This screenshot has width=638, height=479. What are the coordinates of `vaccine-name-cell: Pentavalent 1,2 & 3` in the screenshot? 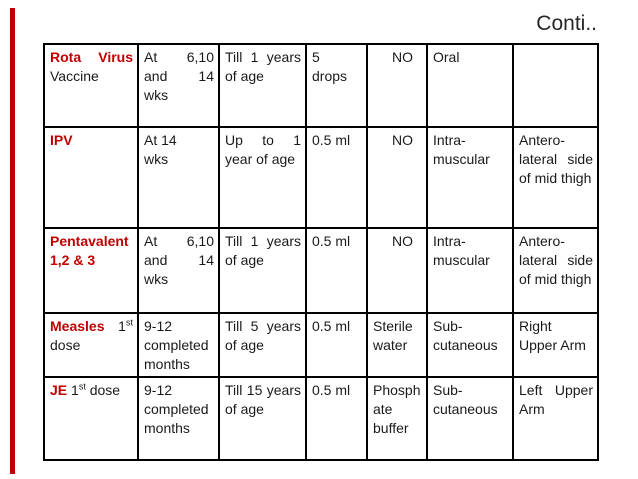 It's located at (91, 270).